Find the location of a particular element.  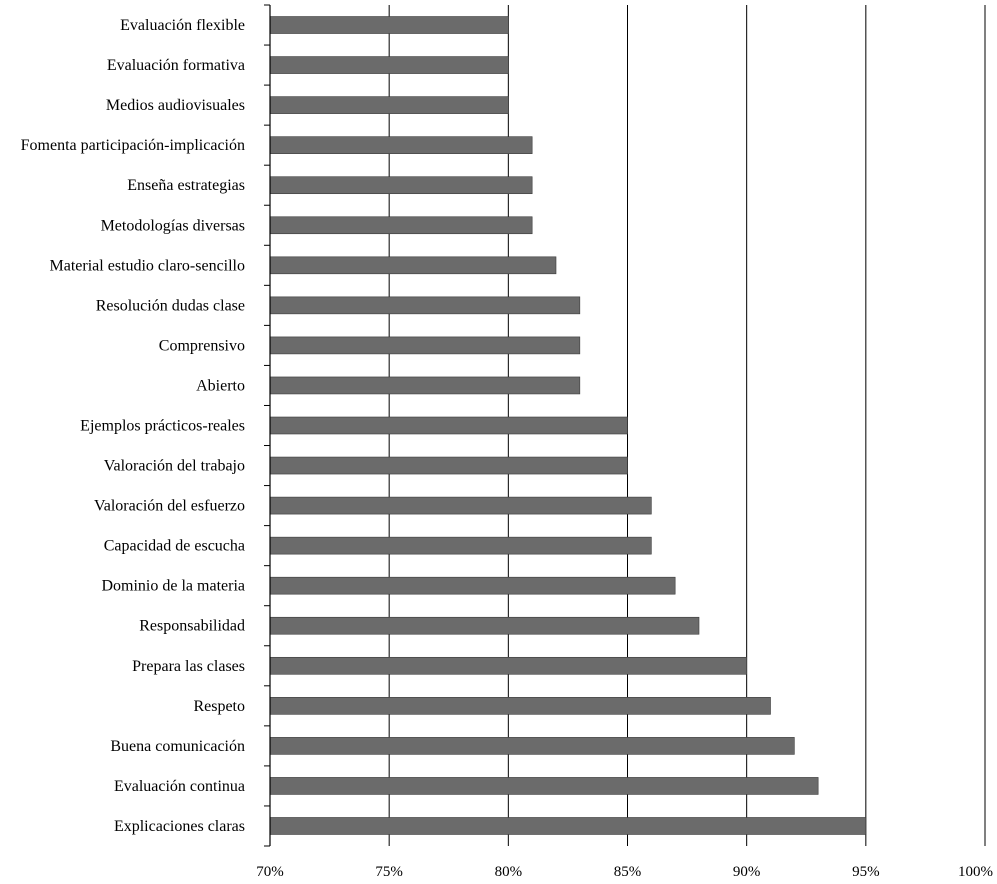

bar-resolucion-dudas-clase is located at coordinates (425, 305).